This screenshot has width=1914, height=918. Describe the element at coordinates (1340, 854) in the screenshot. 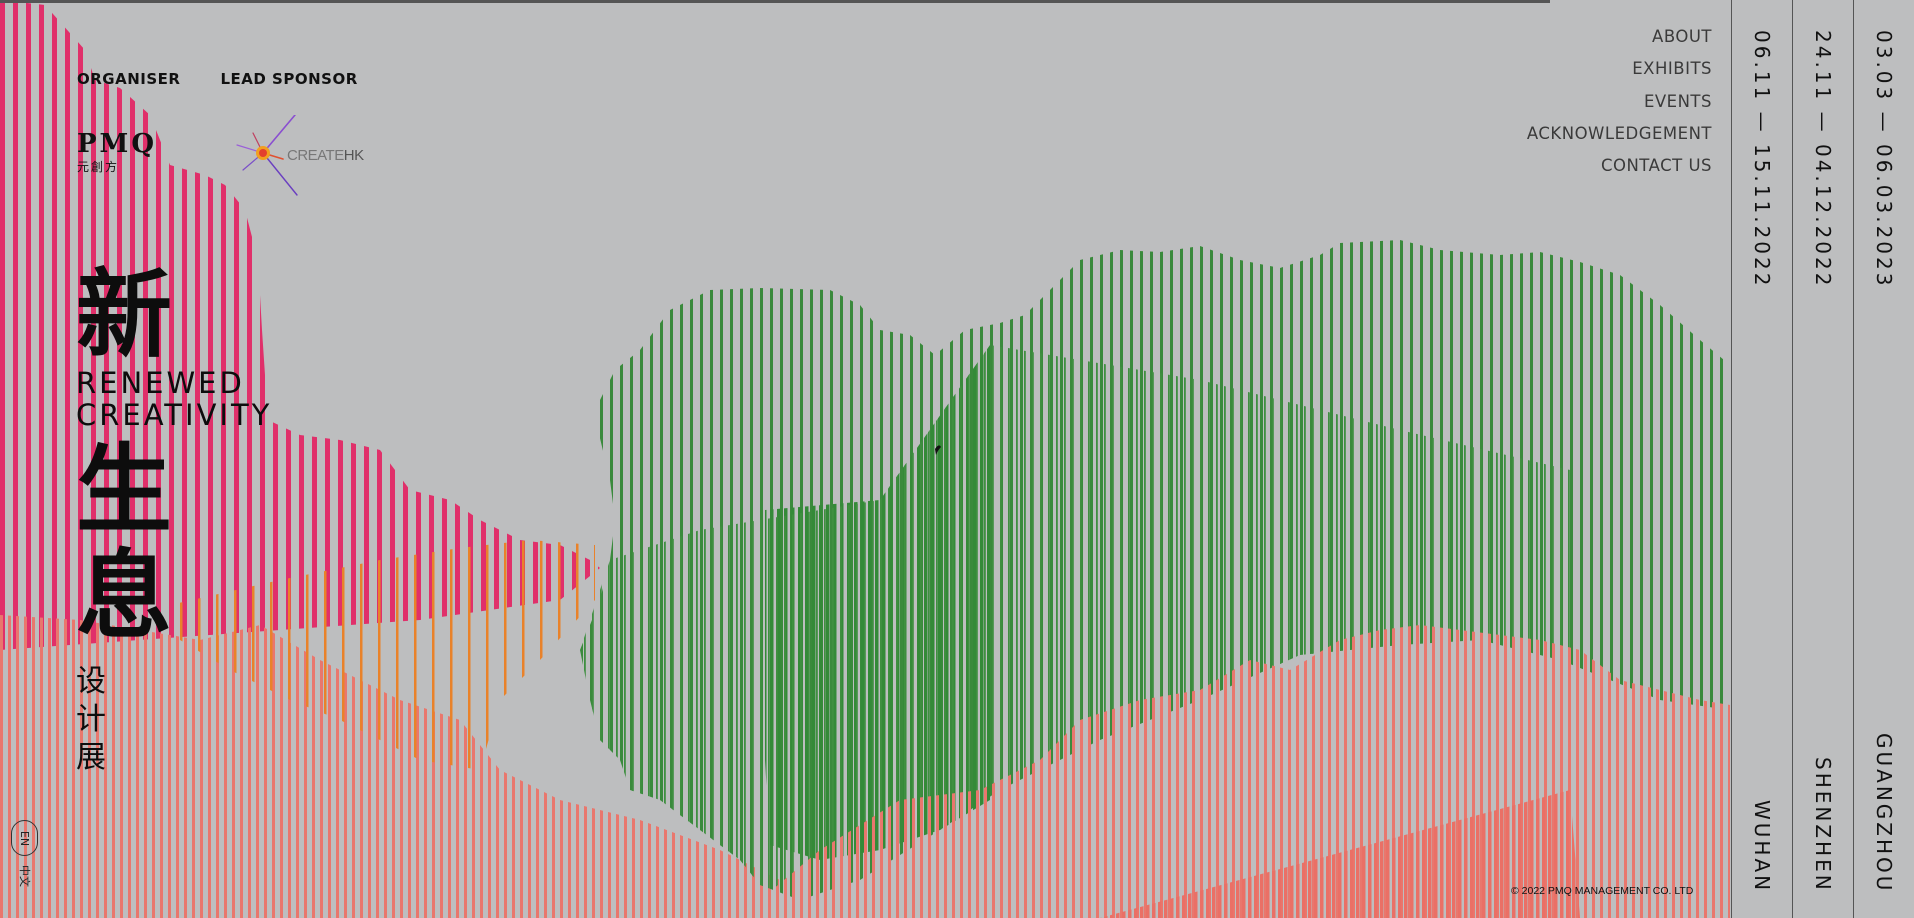

I see `salmon-bright-band` at that location.